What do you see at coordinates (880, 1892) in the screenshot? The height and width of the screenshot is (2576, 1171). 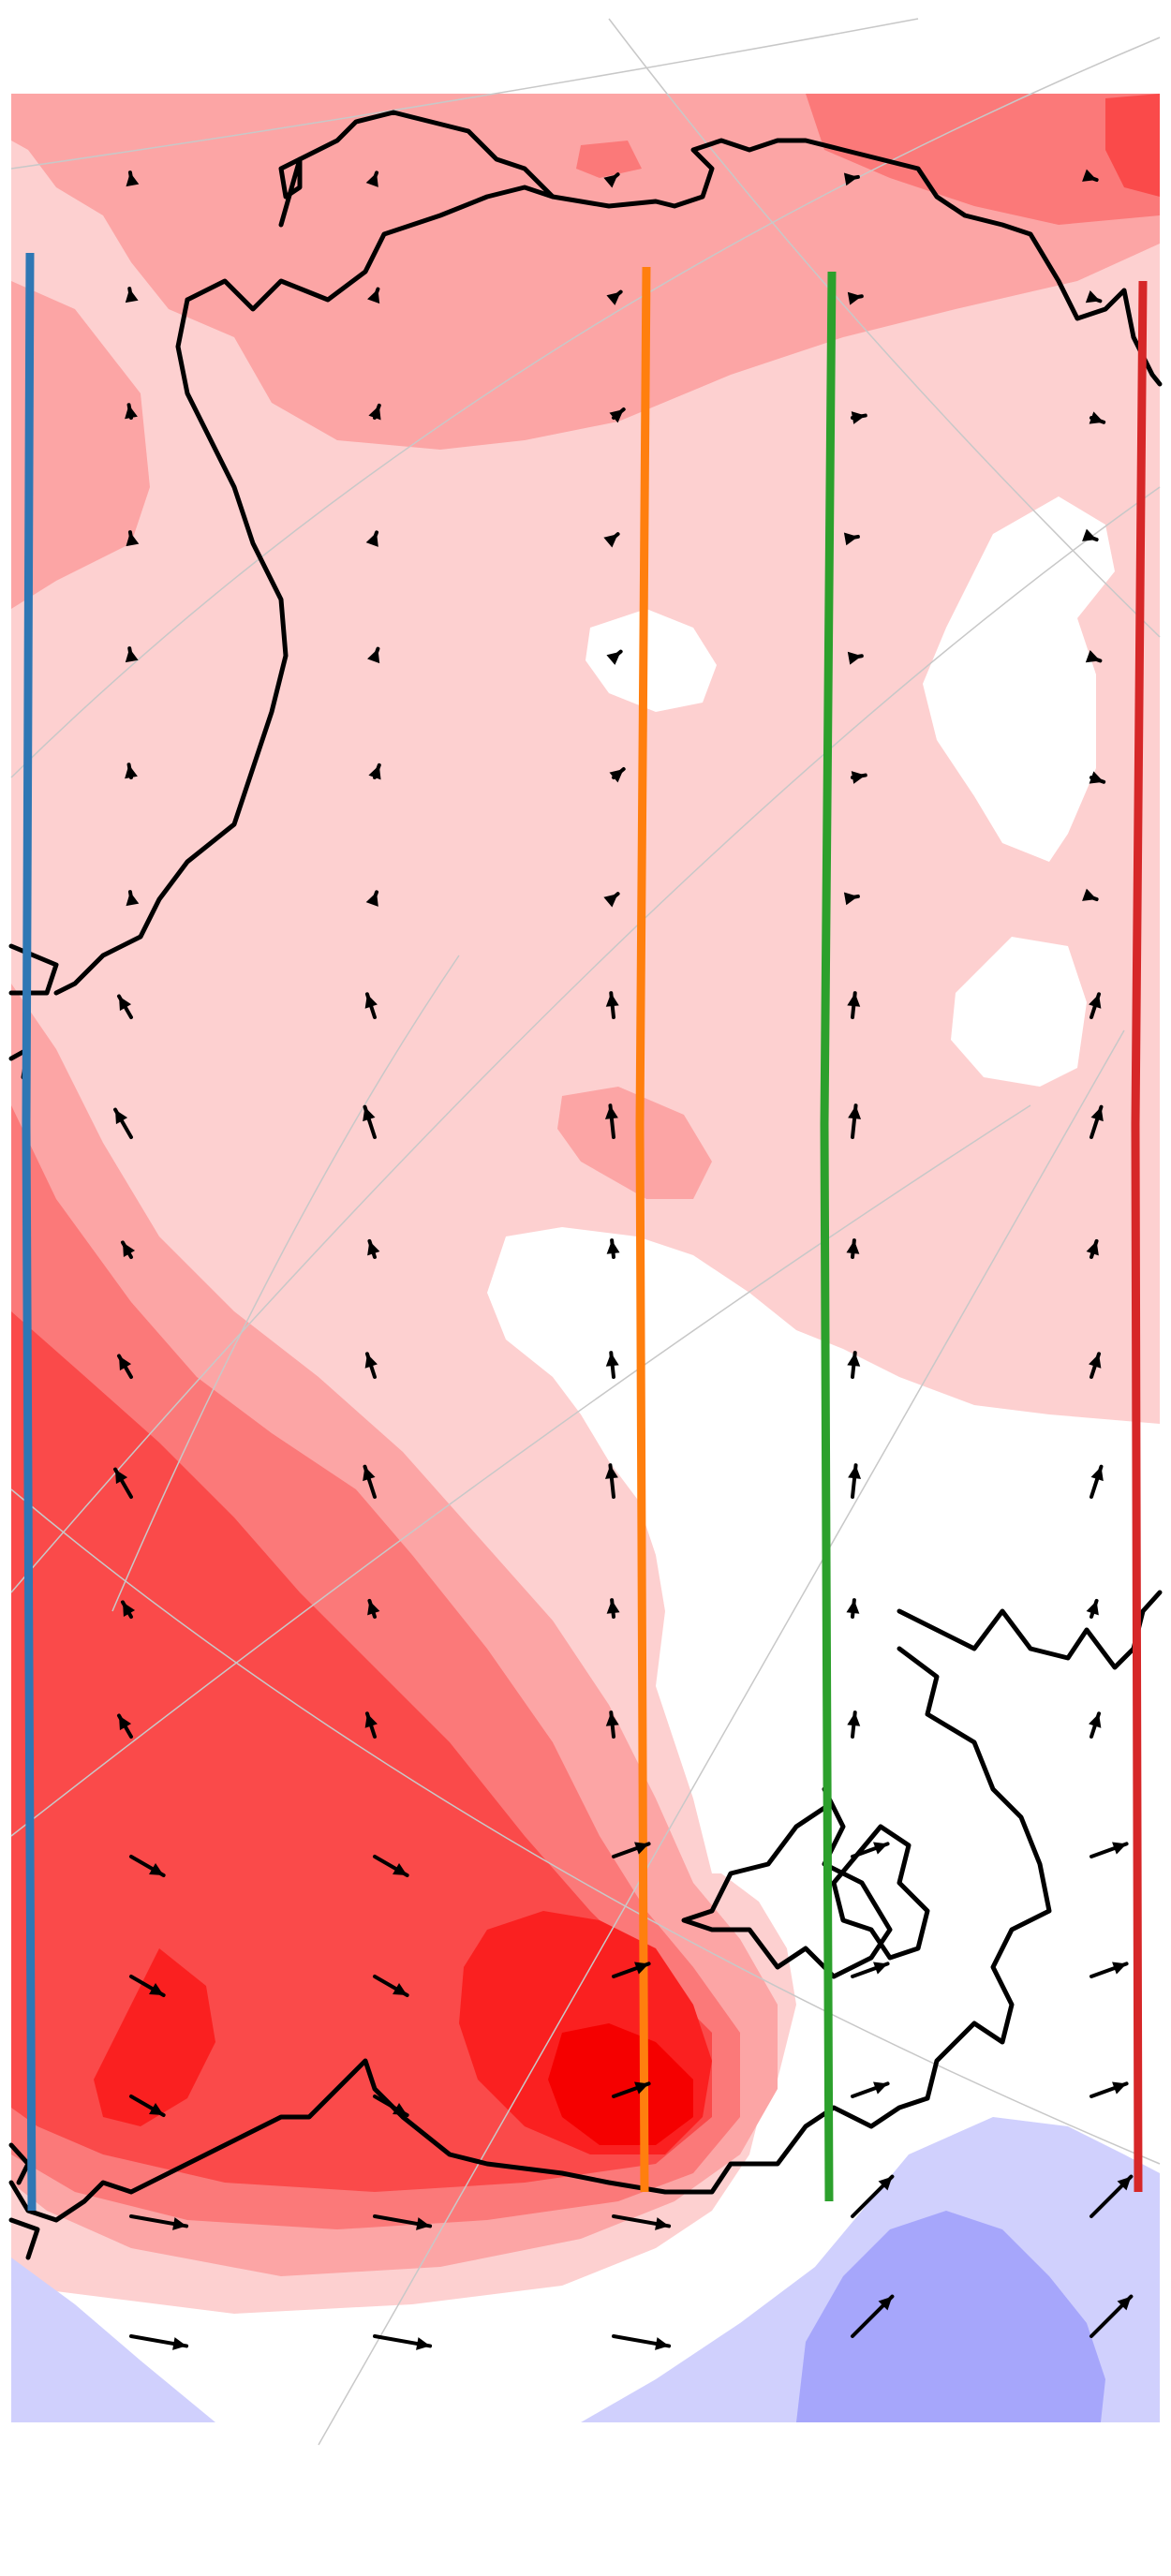 I see `coastline-iceland` at bounding box center [880, 1892].